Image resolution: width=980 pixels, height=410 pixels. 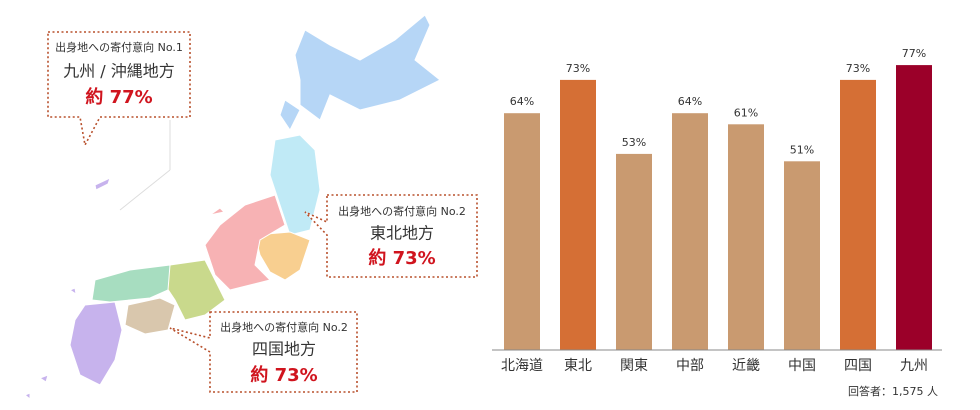 What do you see at coordinates (746, 112) in the screenshot?
I see `value-label: 61%` at bounding box center [746, 112].